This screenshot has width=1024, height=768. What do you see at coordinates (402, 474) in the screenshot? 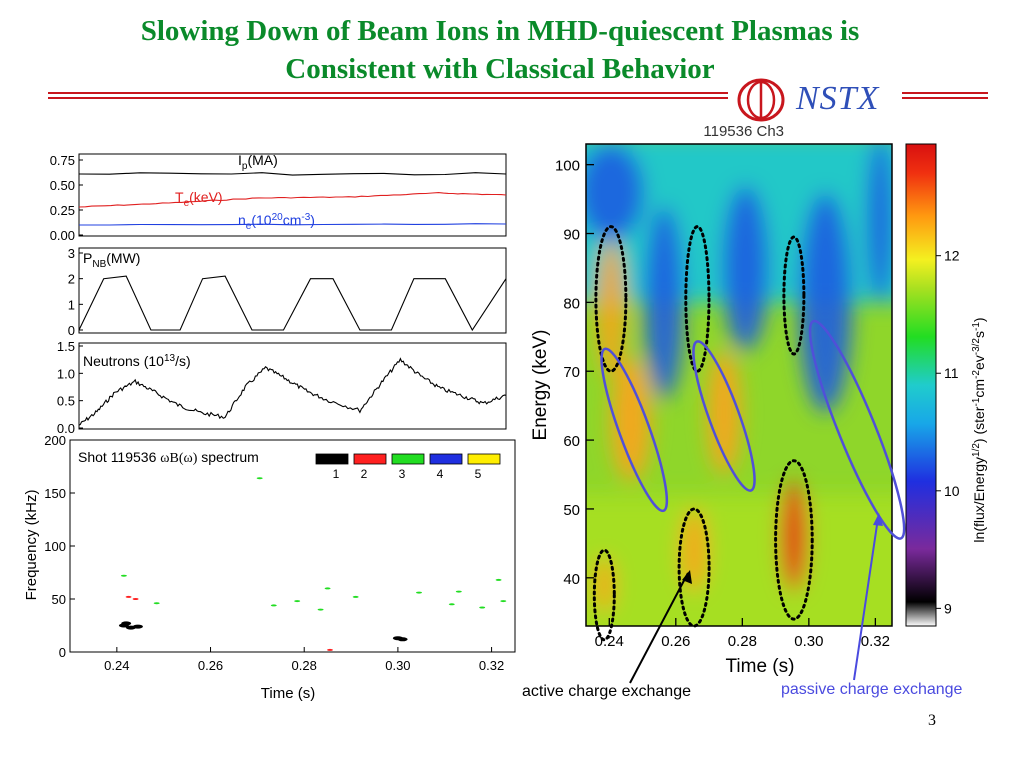
I see `legend-label: 3` at bounding box center [402, 474].